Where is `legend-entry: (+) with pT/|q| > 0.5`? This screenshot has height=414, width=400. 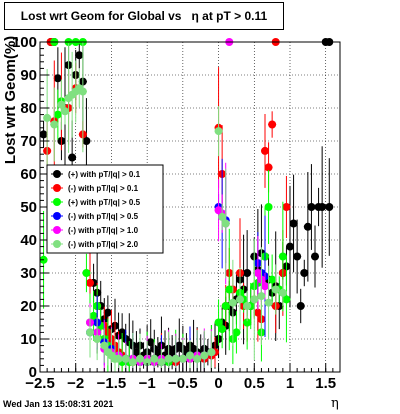 legend-entry: (+) with pT/|q| > 0.5 is located at coordinates (104, 202).